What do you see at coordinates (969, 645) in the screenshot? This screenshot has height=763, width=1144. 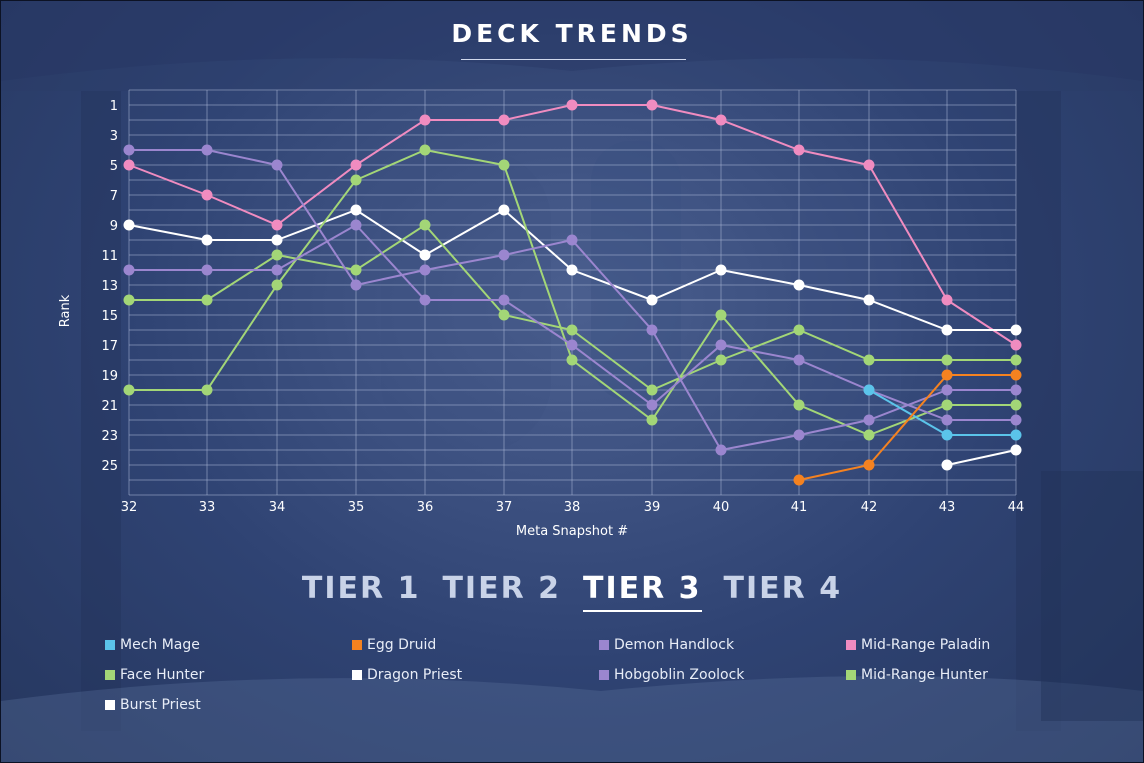 I see `legend-item: Mid-Range Paladin` at bounding box center [969, 645].